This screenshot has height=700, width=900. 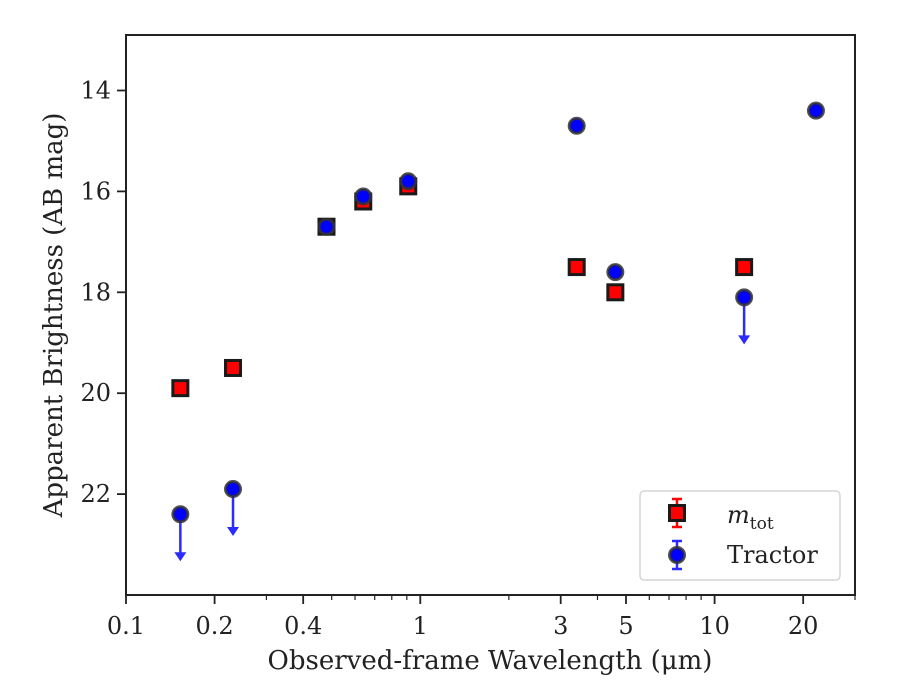 What do you see at coordinates (95, 494) in the screenshot?
I see `y-tick-label: 22` at bounding box center [95, 494].